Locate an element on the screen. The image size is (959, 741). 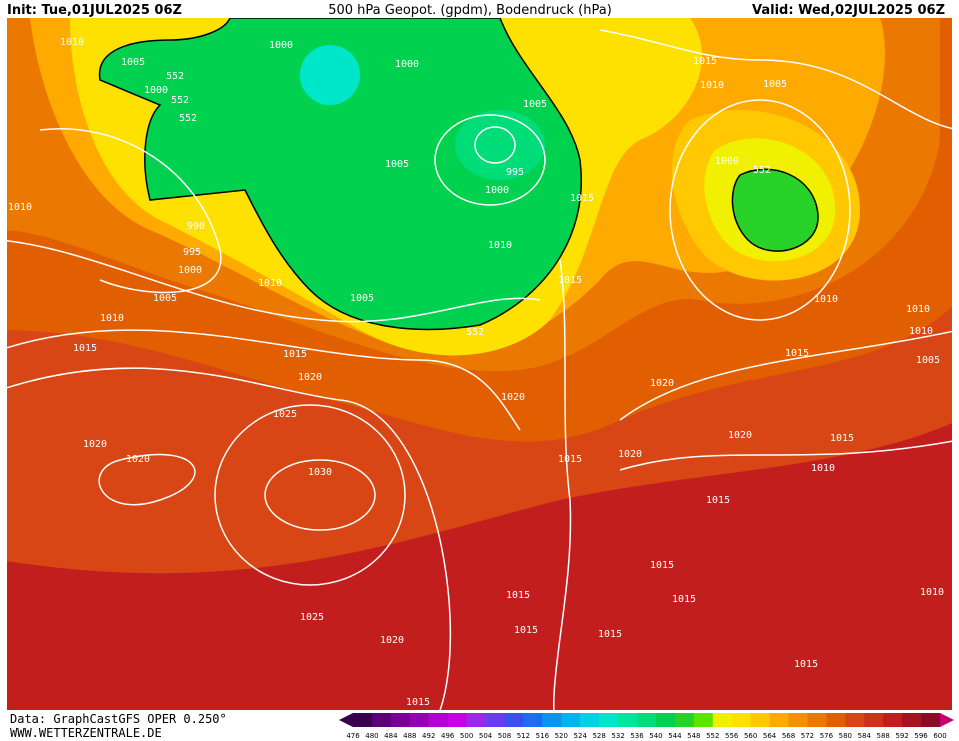
site: WWW.WETTERZENTRALE.DE is located at coordinates (86, 733).